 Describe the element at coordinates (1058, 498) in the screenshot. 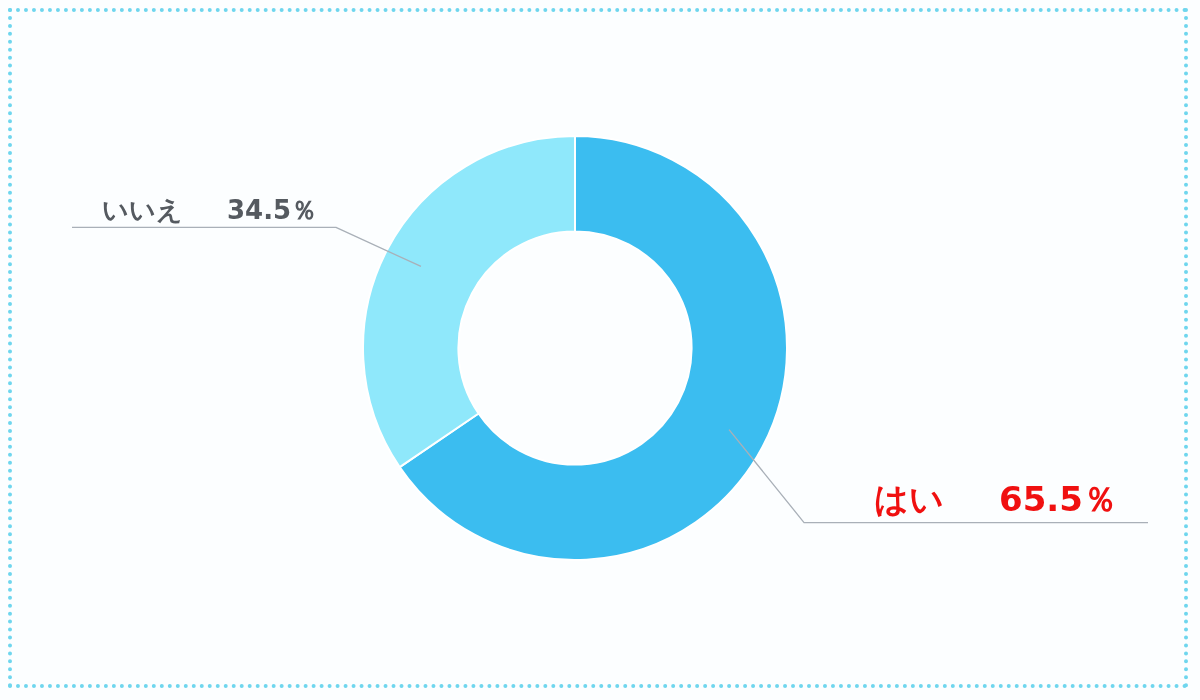

I see `data-label: 65.5％` at that location.